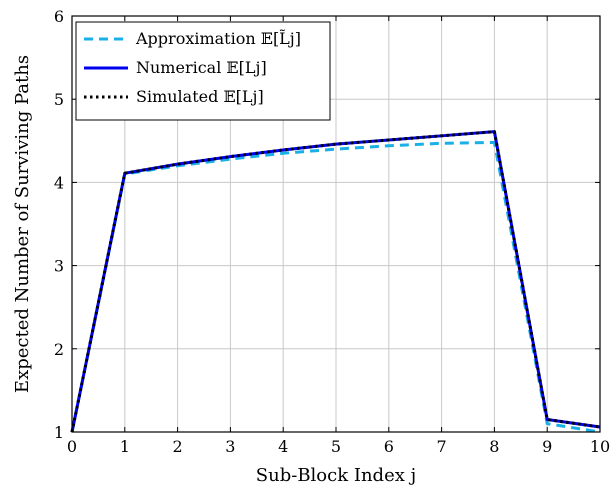 This screenshot has width=613, height=493. What do you see at coordinates (230, 446) in the screenshot?
I see `x-tick-label: 3` at bounding box center [230, 446].